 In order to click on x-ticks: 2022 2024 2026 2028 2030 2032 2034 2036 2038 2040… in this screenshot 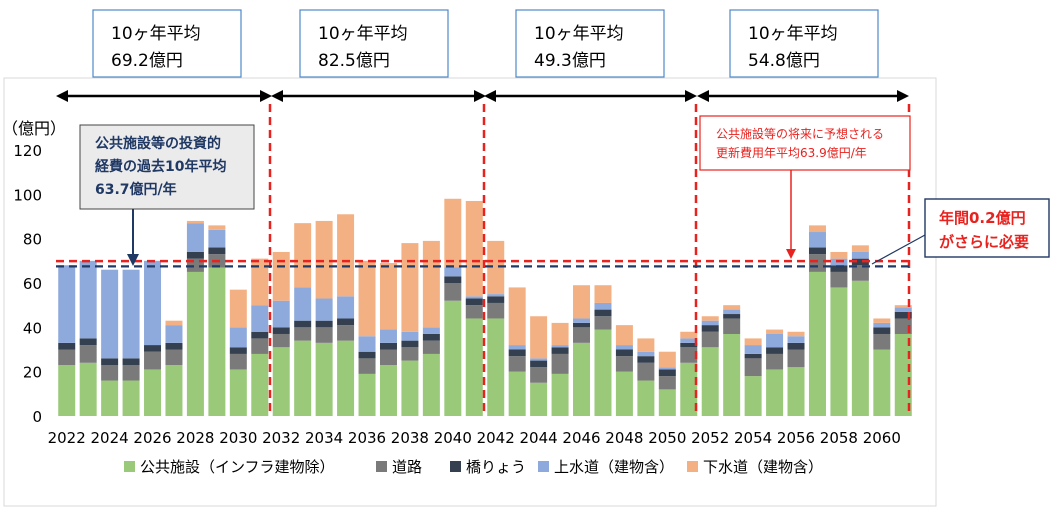, I will do `click(474, 438)`.